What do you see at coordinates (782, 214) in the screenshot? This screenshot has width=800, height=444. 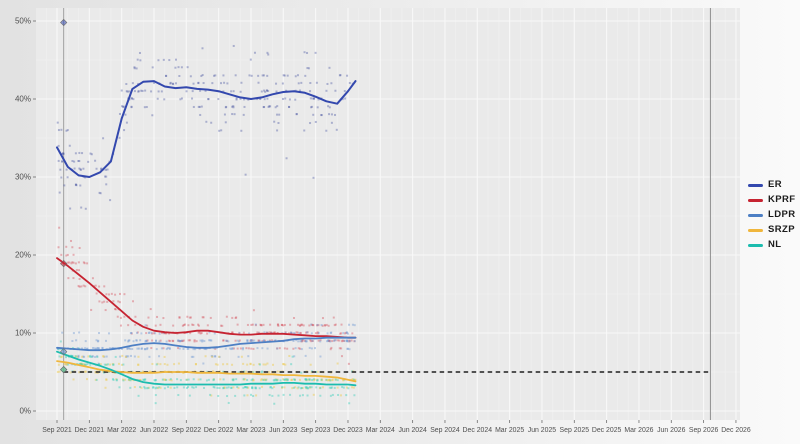 I see `legend-label: LDPR` at bounding box center [782, 214].